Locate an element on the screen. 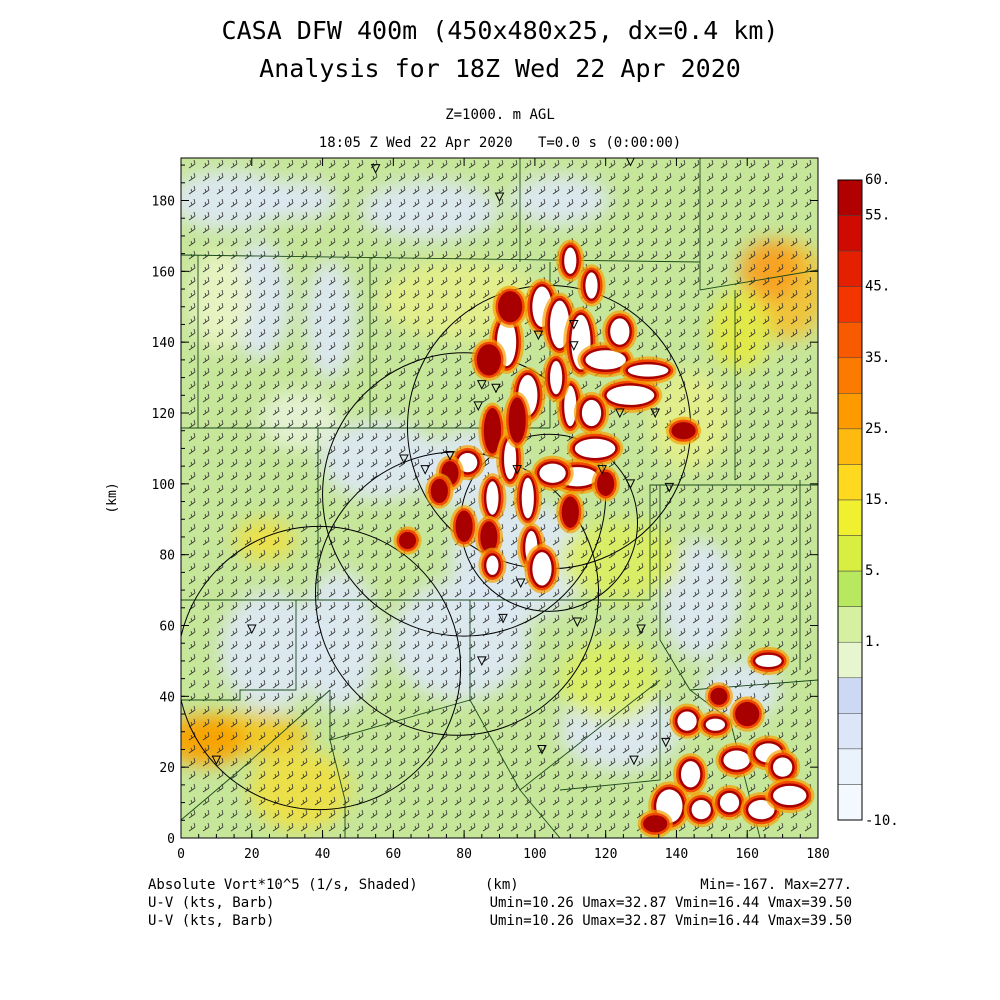 Image resolution: width=1000 pixels, height=1000 pixels. y-tick-label: 140 is located at coordinates (163, 343).